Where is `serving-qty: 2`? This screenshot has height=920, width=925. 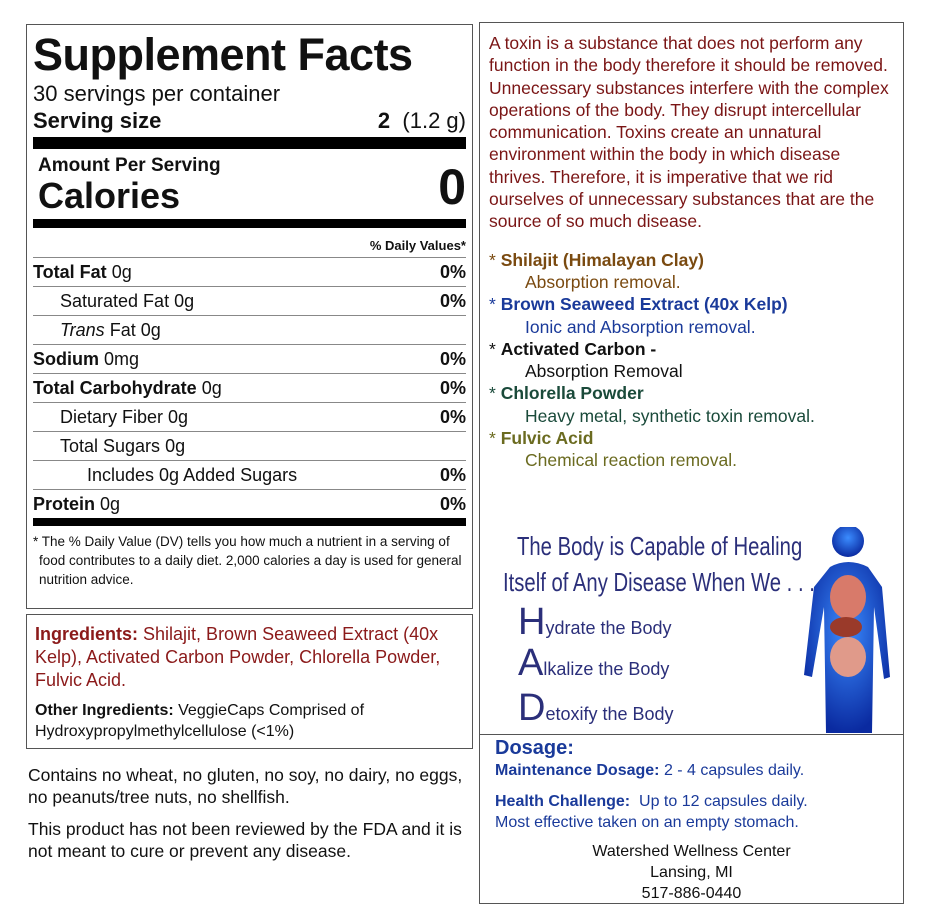 serving-qty: 2 is located at coordinates (384, 120).